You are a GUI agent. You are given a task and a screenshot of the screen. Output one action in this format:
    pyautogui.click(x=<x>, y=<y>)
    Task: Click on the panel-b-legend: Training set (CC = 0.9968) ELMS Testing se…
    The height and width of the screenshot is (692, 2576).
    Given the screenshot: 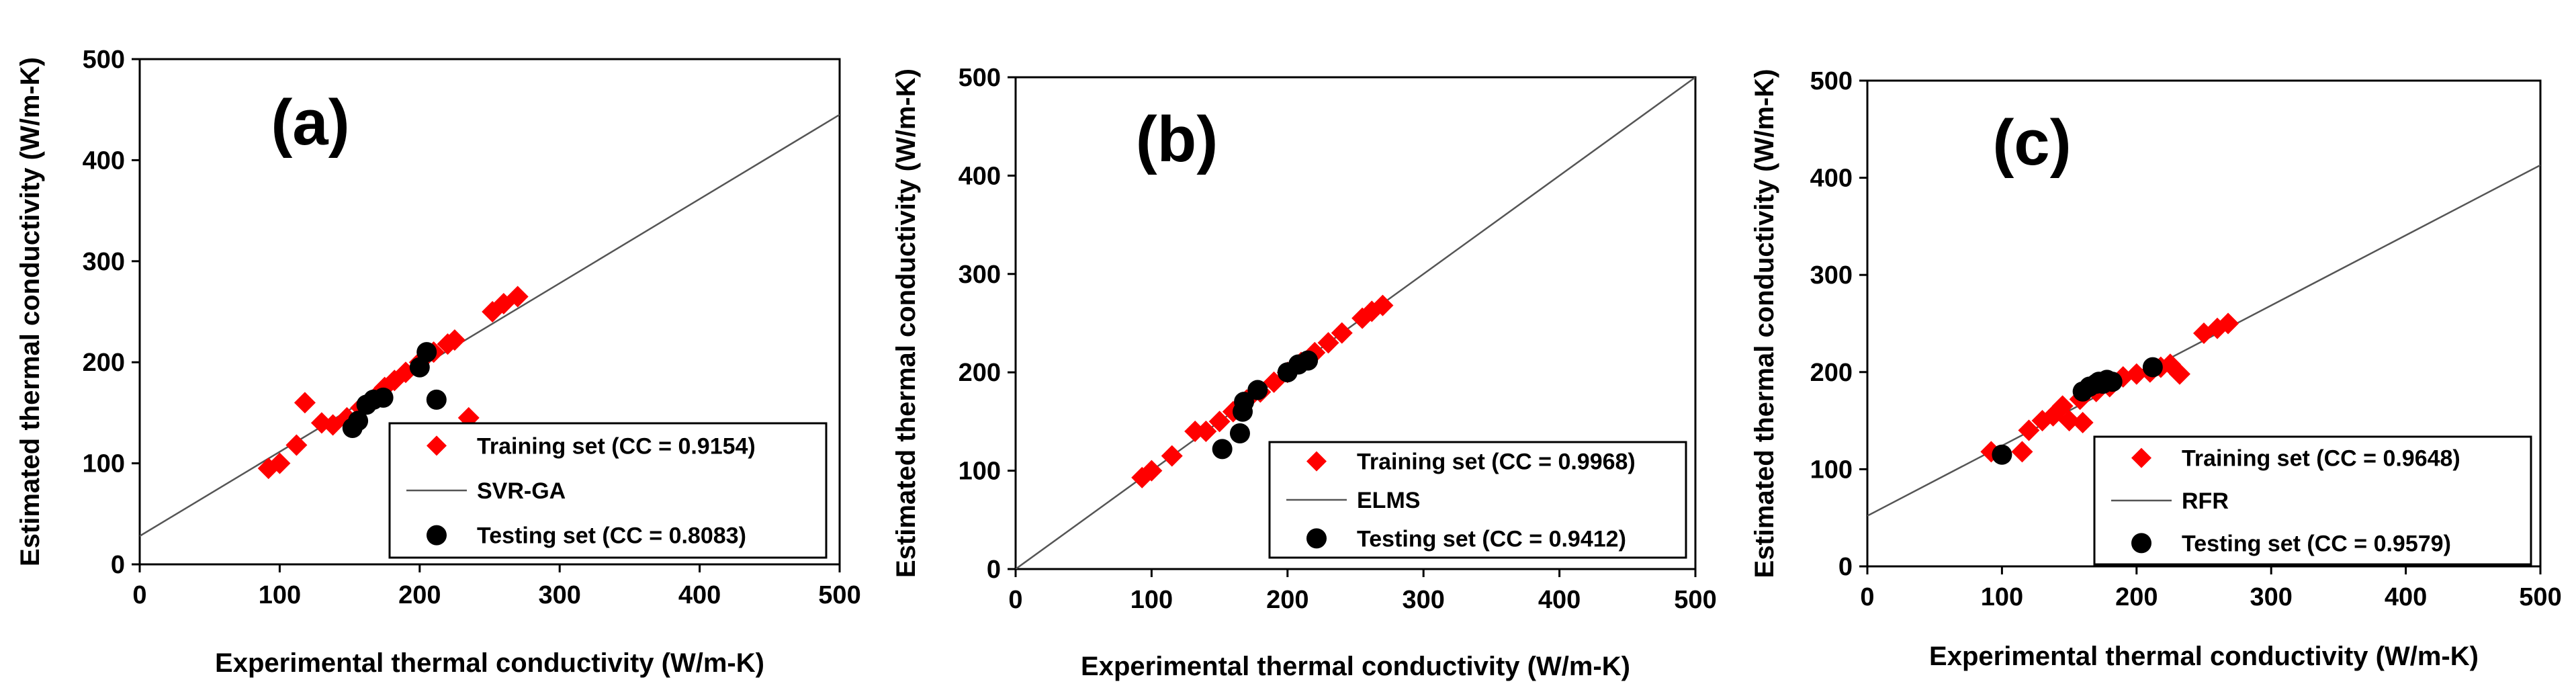 What is the action you would take?
    pyautogui.click(x=1478, y=500)
    